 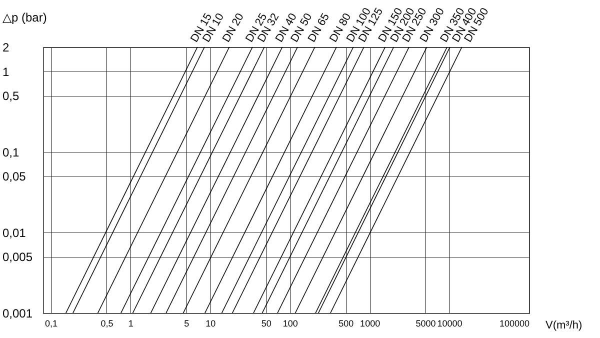 What do you see at coordinates (6, 47) in the screenshot?
I see `y-tick-label: 2` at bounding box center [6, 47].